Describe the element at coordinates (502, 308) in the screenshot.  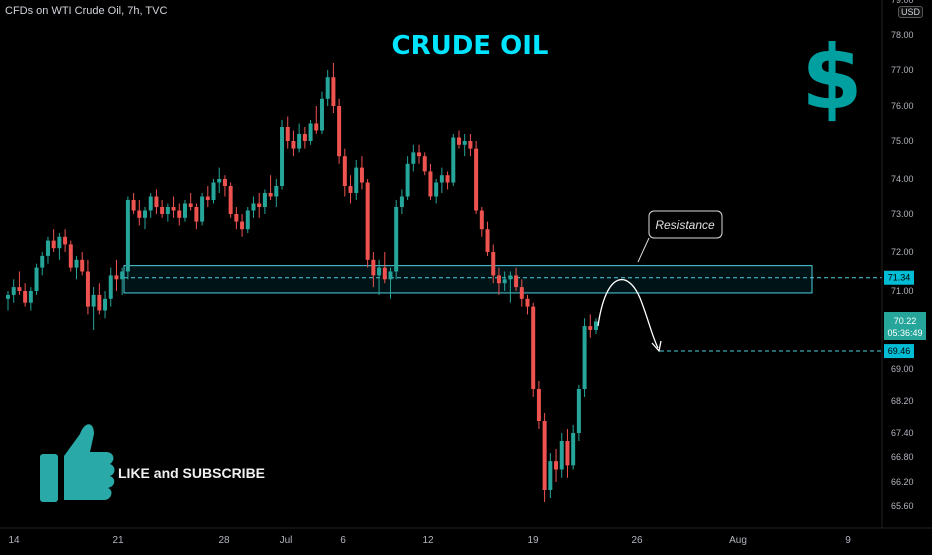
I see `resistance-zone-layer` at that location.